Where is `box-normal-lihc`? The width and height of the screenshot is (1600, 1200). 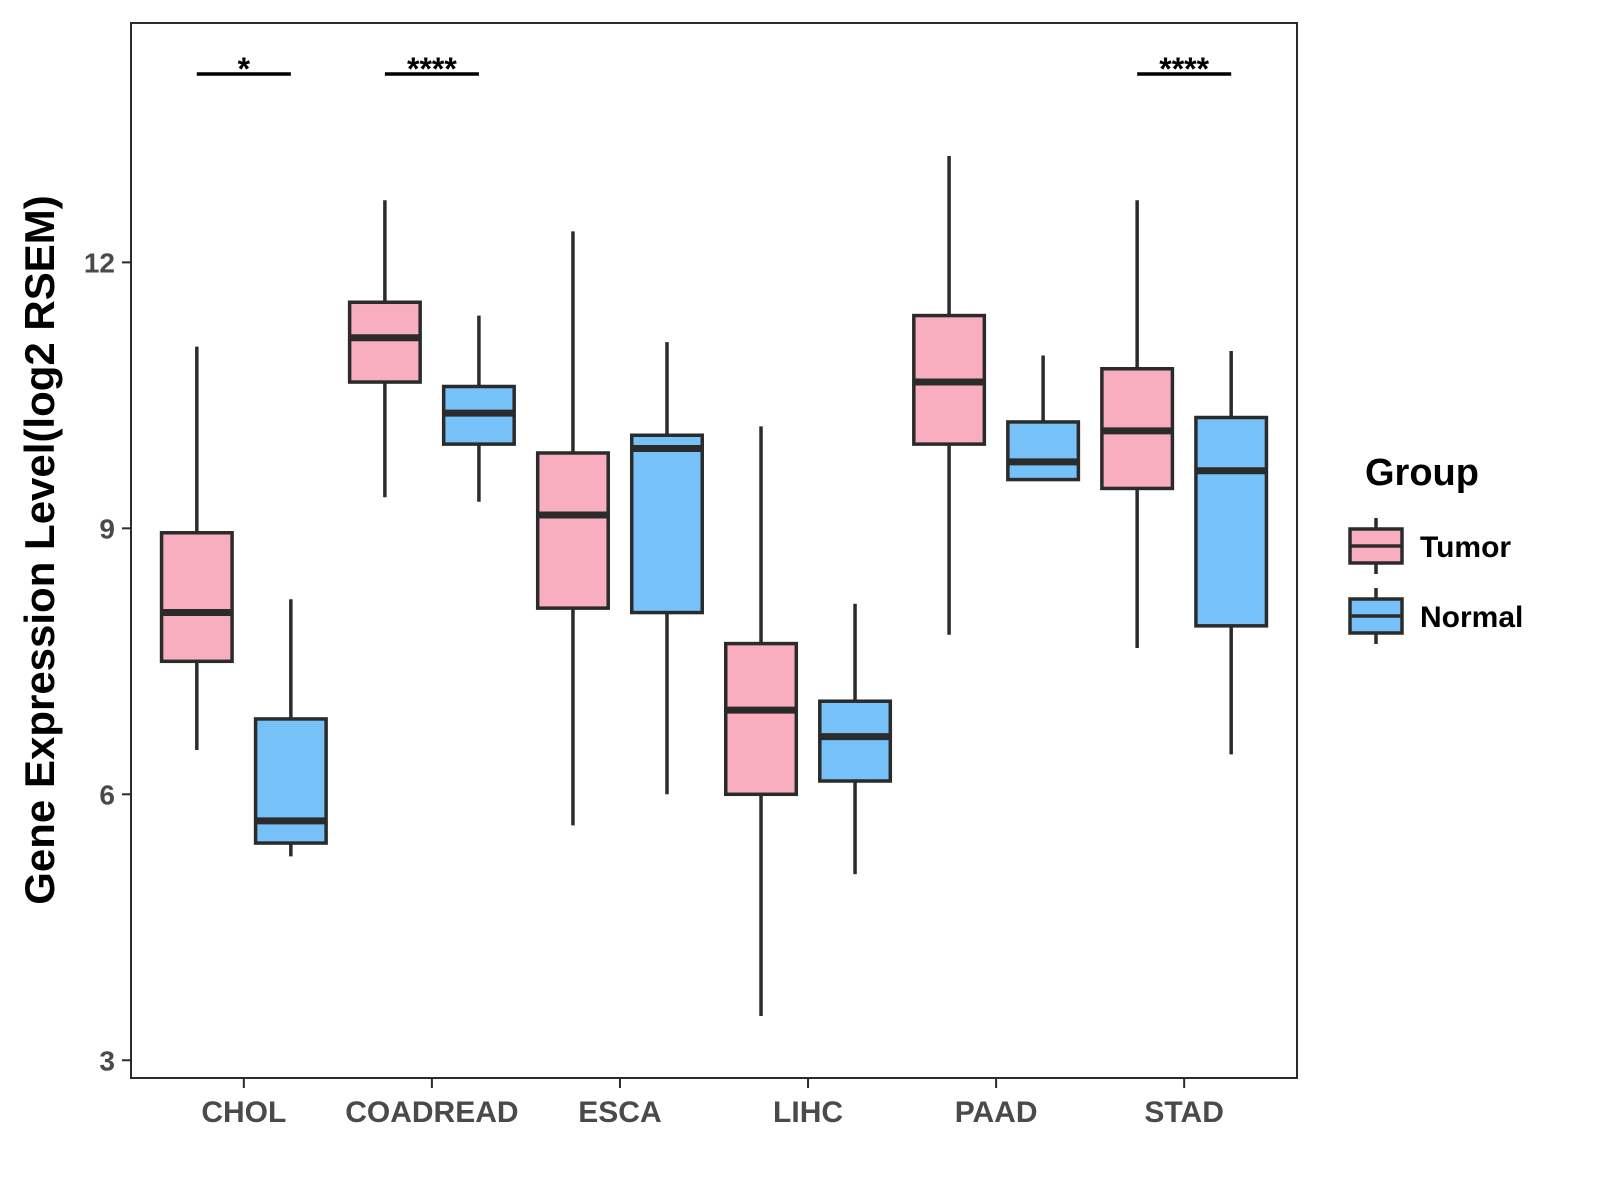 box-normal-lihc is located at coordinates (855, 739).